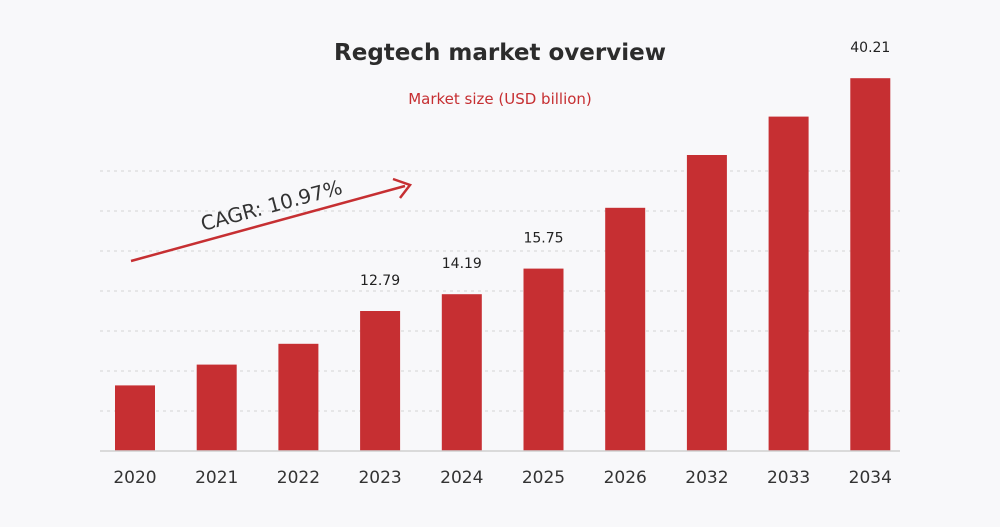 This screenshot has width=1000, height=527. What do you see at coordinates (271, 205) in the screenshot?
I see `cagr-label: CAGR: 10.97%` at bounding box center [271, 205].